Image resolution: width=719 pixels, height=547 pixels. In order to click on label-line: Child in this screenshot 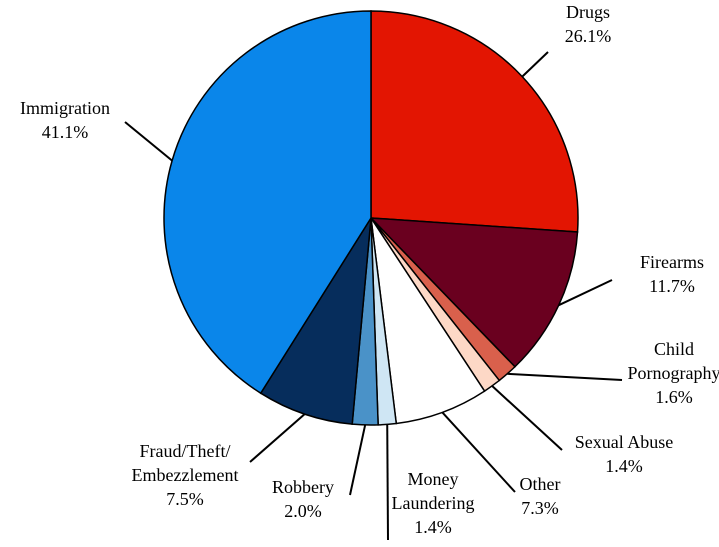, I will do `click(674, 349)`.